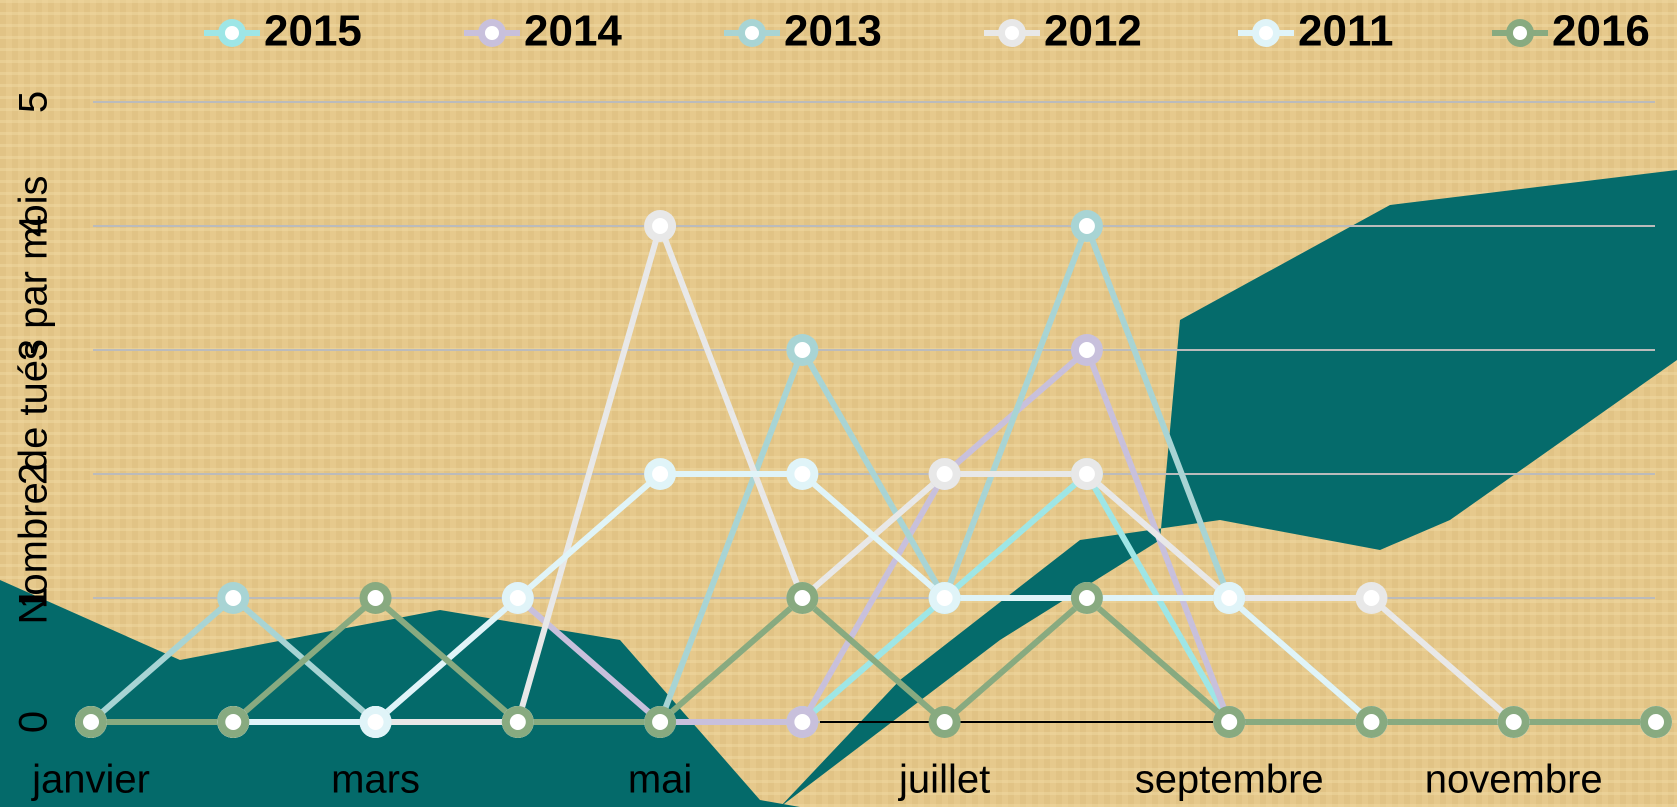 The width and height of the screenshot is (1677, 807). What do you see at coordinates (34, 226) in the screenshot?
I see `y-tick-label: 4` at bounding box center [34, 226].